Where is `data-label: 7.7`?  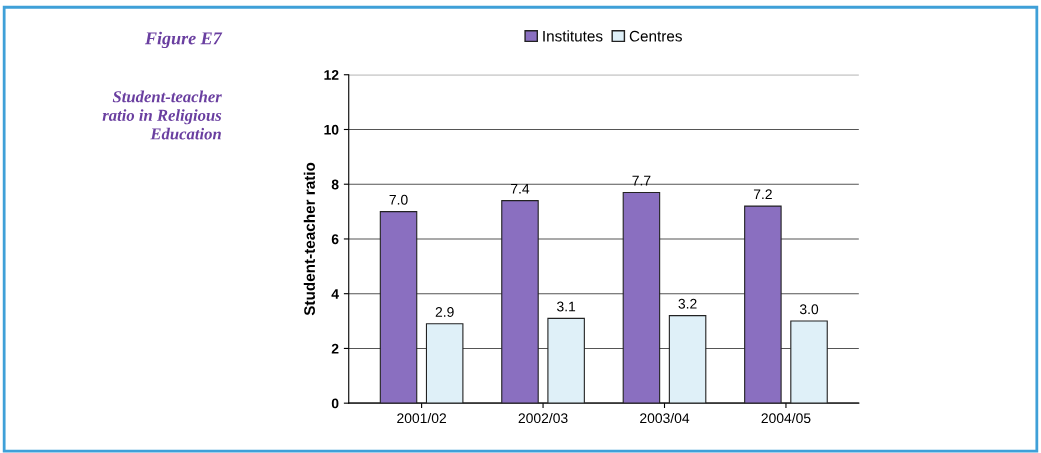
data-label: 7.7 is located at coordinates (641, 180).